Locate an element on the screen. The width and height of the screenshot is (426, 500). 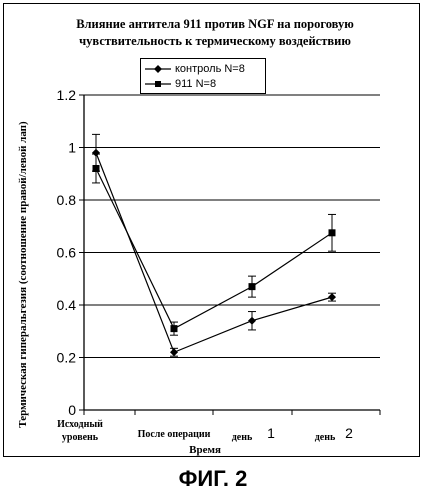
legend-item-control: контроль N=8 is located at coordinates (195, 69).